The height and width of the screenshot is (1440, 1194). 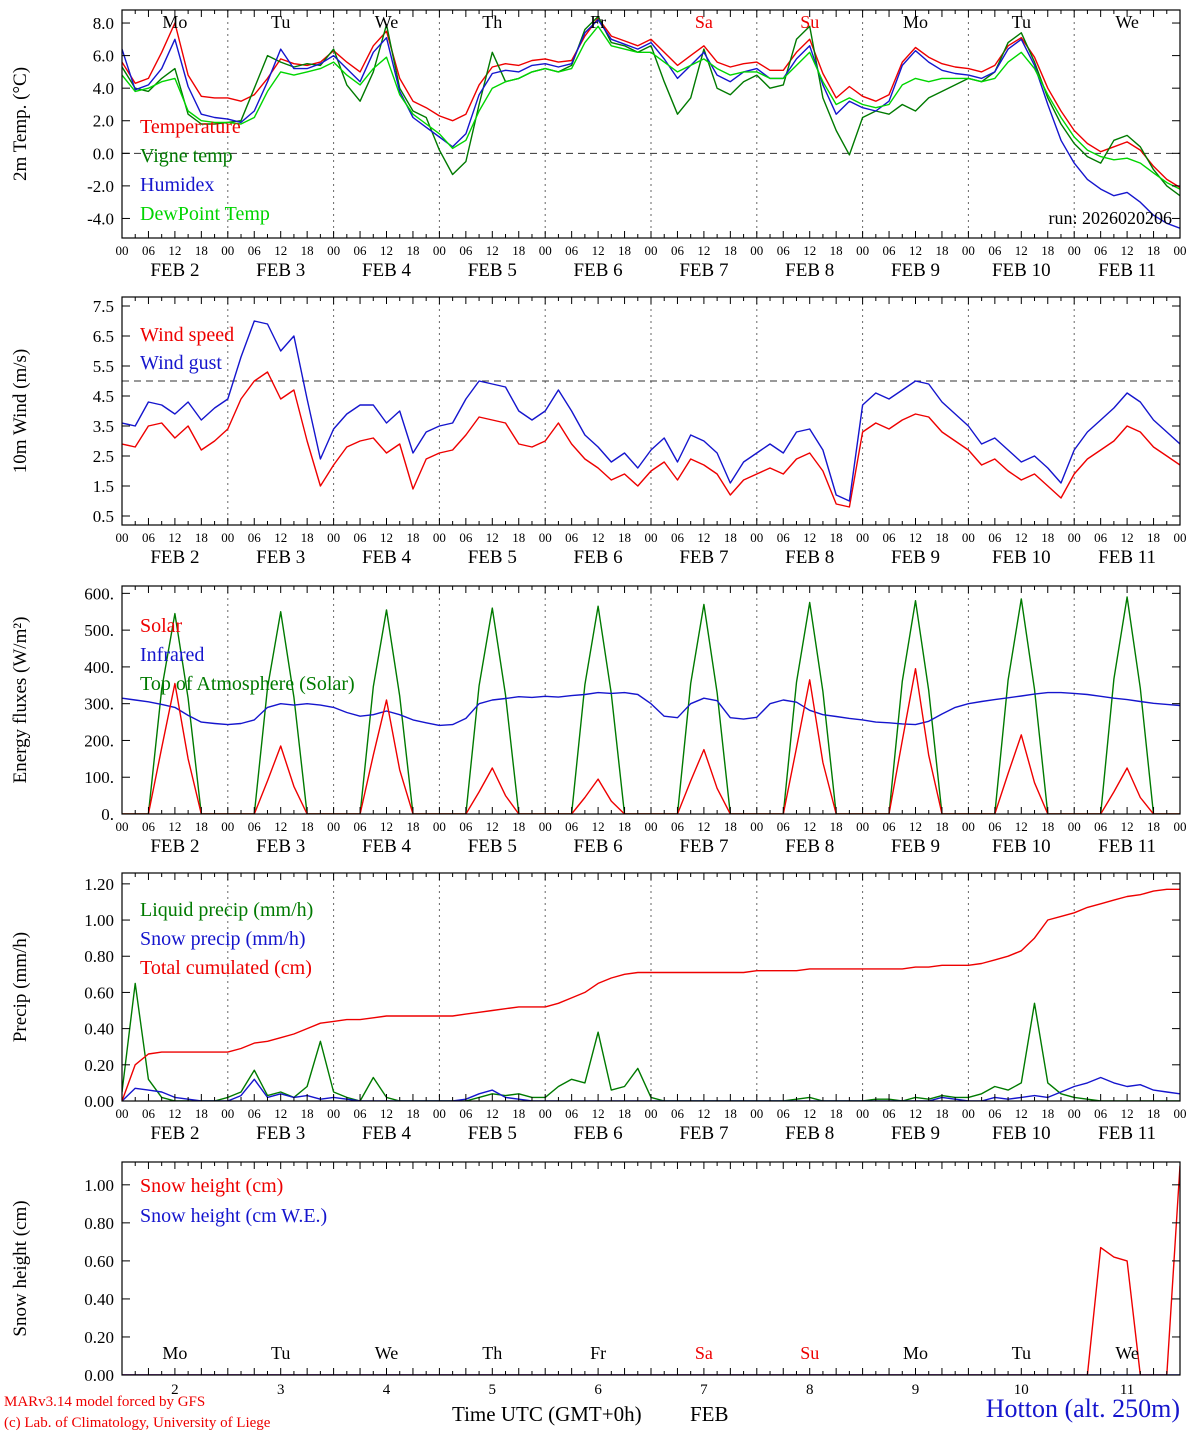 What do you see at coordinates (598, 1388) in the screenshot?
I see `day-number: 6` at bounding box center [598, 1388].